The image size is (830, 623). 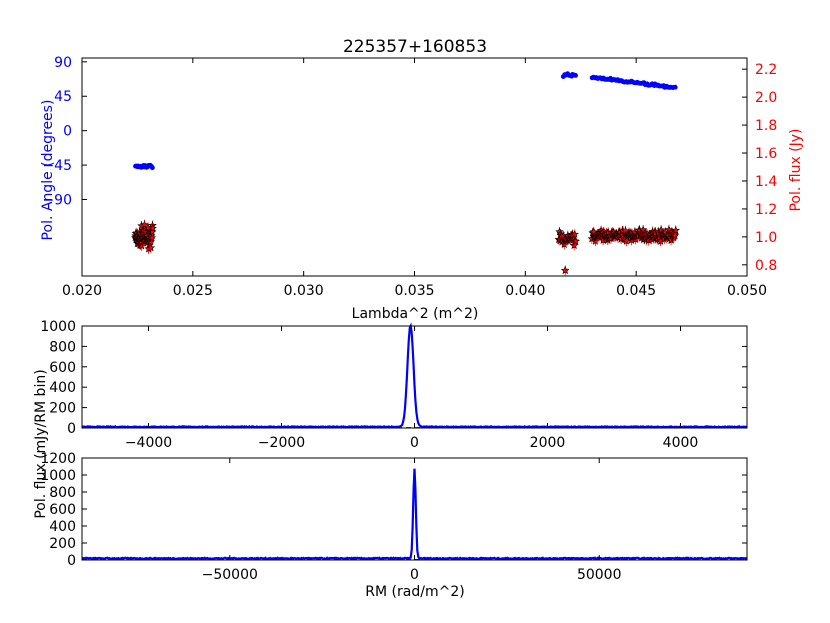 What do you see at coordinates (766, 70) in the screenshot?
I see `p1-ytick-right-label-0: 2.2` at bounding box center [766, 70].